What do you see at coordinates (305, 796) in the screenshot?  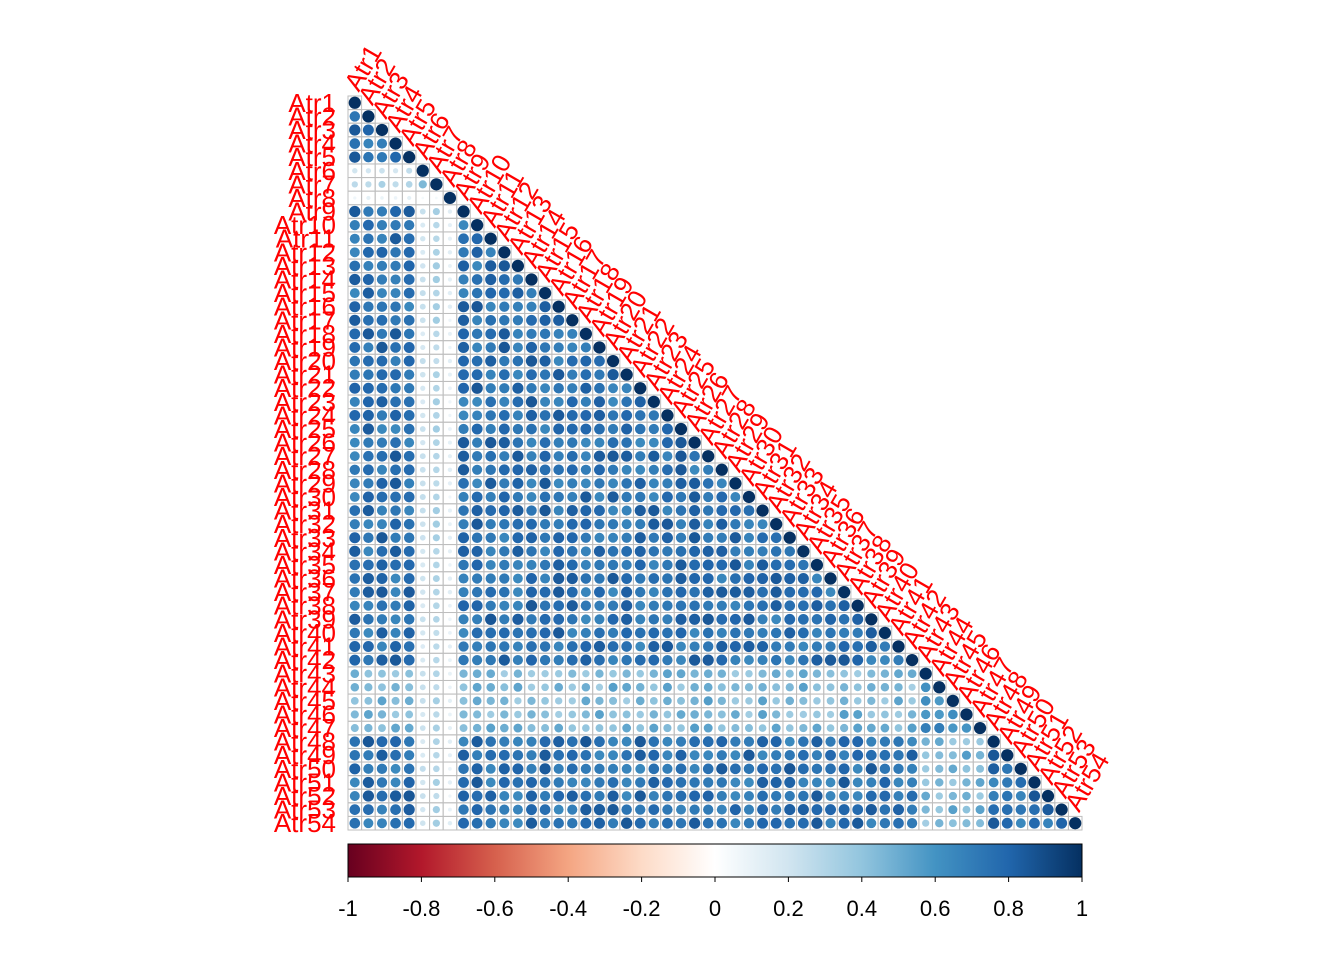 I see `row-label: Atr52` at bounding box center [305, 796].